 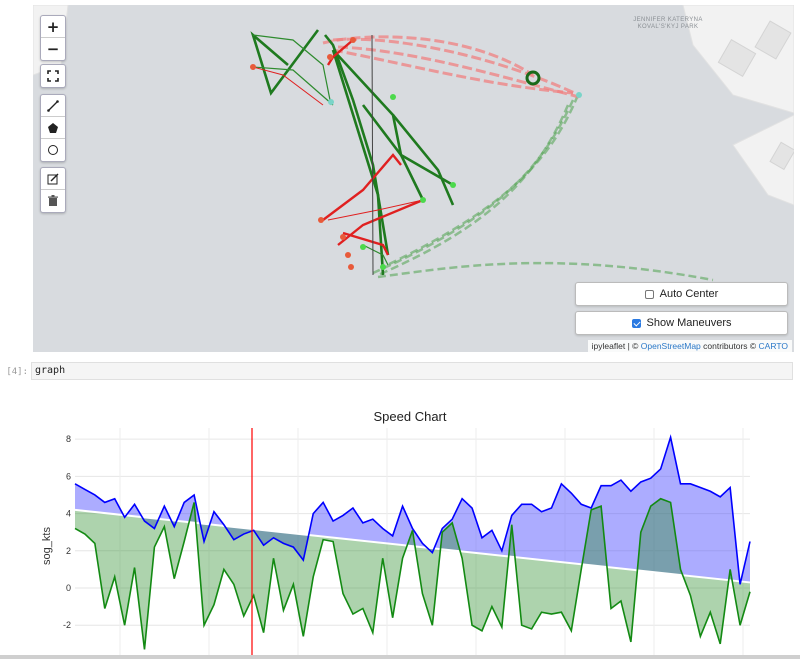 I want to click on fullscreen-icon, so click(x=53, y=76).